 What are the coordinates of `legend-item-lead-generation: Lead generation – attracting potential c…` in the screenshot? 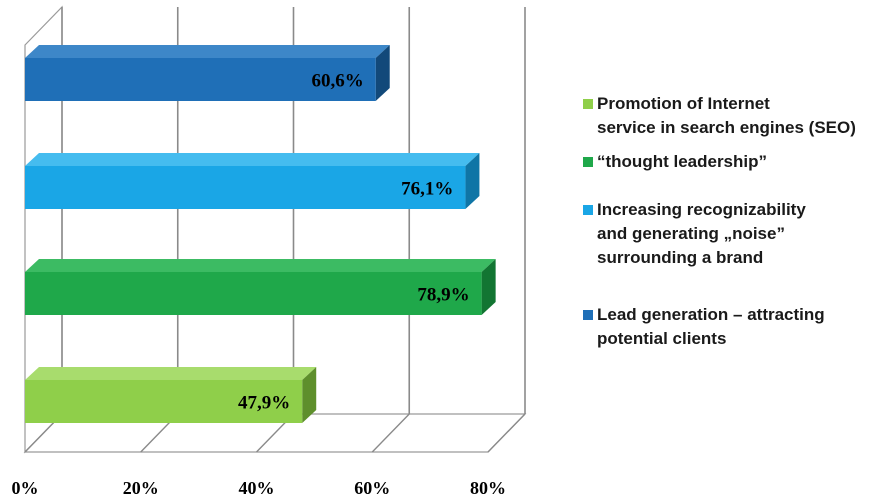 It's located at (733, 327).